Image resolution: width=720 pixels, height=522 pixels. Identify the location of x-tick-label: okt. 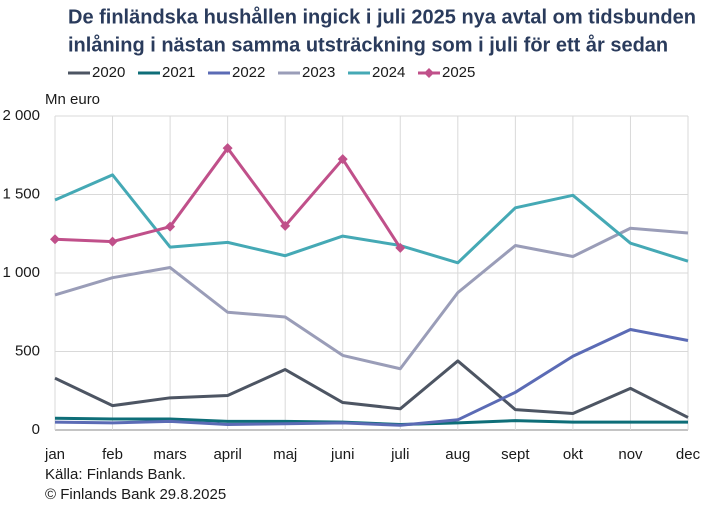
(573, 454).